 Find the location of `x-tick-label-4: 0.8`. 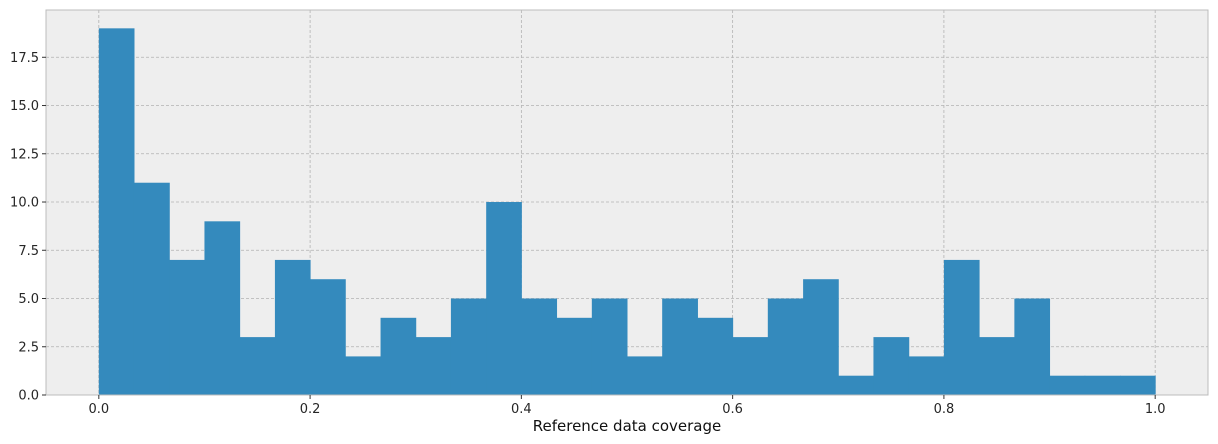

x-tick-label-4: 0.8 is located at coordinates (944, 409).